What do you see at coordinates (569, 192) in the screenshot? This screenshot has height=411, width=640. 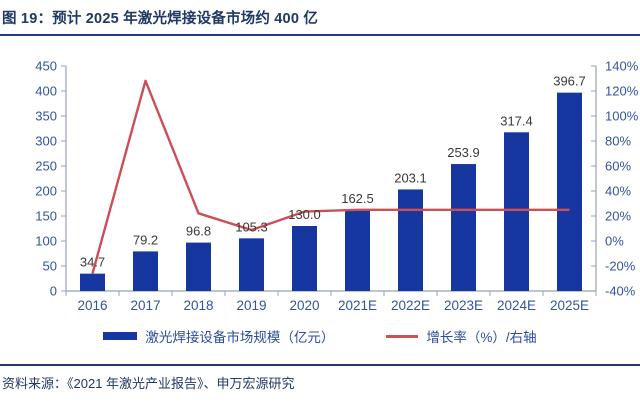 I see `bar-2025E` at bounding box center [569, 192].